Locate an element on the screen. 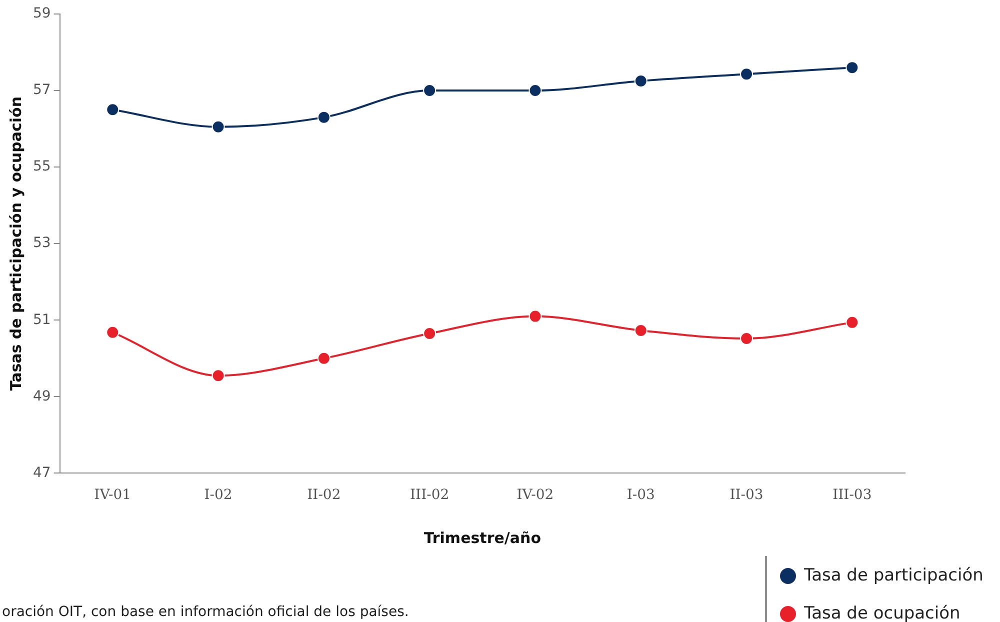  x-tick-label: III-03 is located at coordinates (852, 495).